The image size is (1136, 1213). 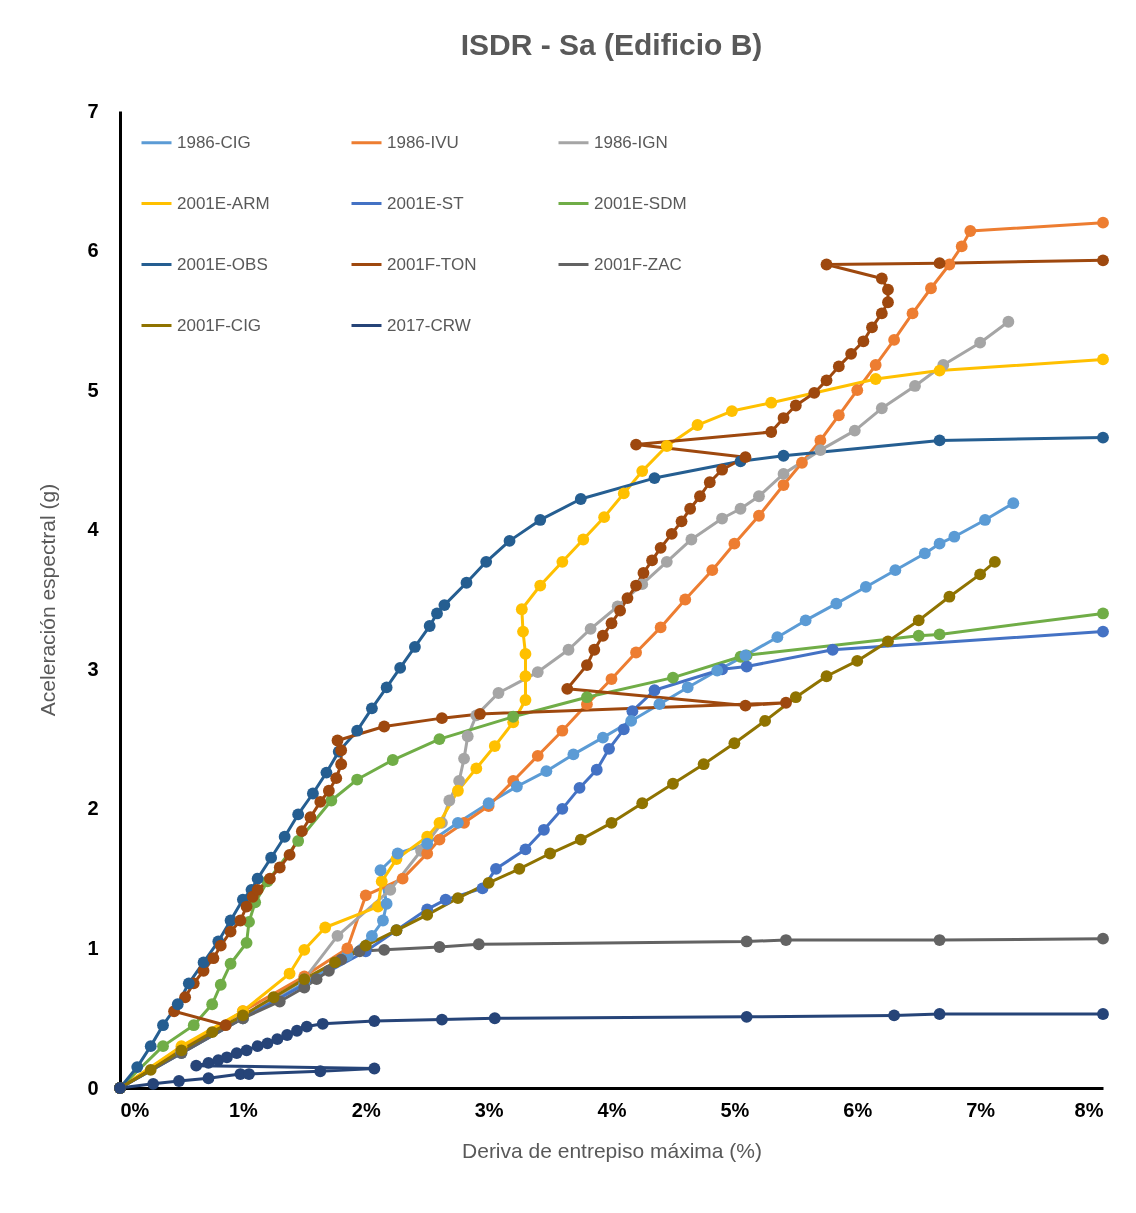 What do you see at coordinates (93, 668) in the screenshot?
I see `y-tick-label: 3` at bounding box center [93, 668].